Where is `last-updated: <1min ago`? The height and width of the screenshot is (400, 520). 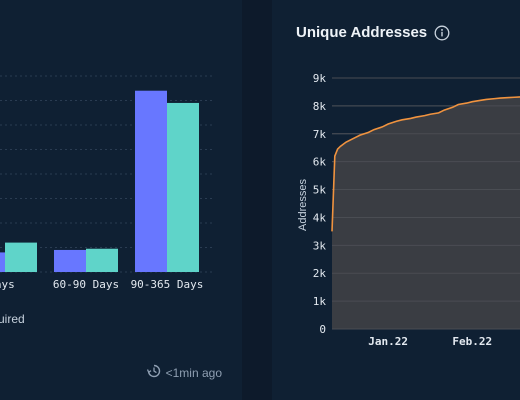
last-updated: <1min ago is located at coordinates (184, 372).